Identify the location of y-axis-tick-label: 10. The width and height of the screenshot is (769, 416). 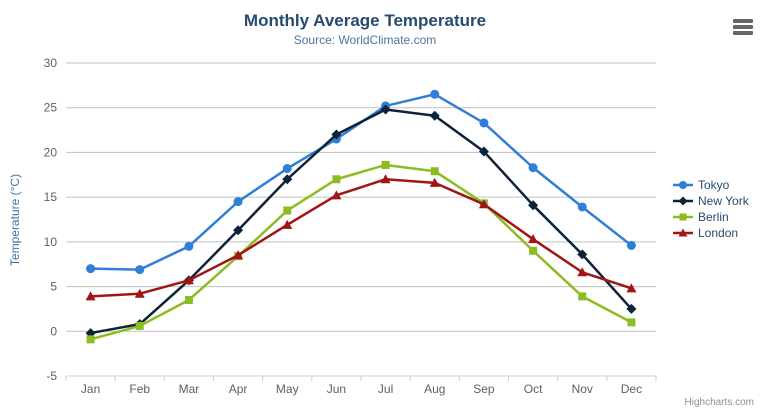
(51, 242).